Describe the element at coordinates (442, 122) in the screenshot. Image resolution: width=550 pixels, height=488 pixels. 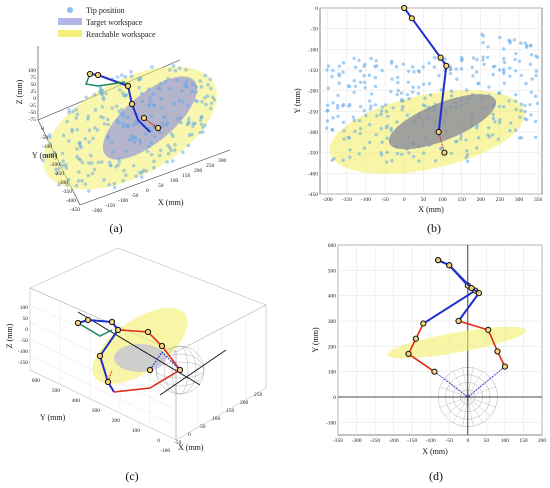
I see `panel-b-target-workspace` at that location.